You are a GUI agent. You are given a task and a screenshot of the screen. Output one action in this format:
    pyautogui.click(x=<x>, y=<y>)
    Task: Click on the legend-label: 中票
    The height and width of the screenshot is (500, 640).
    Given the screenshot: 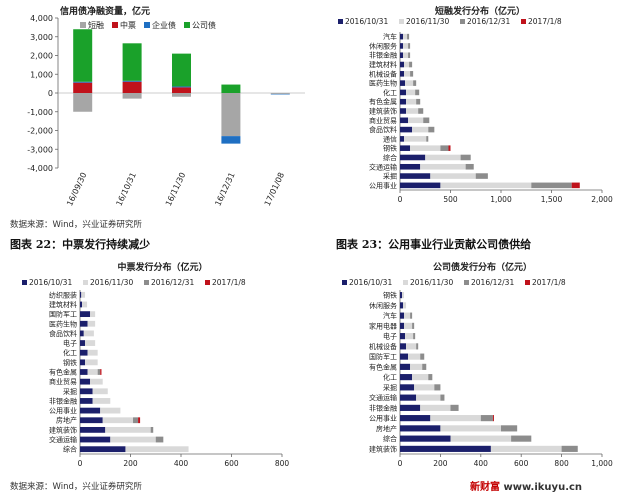 What is the action you would take?
    pyautogui.click(x=128, y=25)
    